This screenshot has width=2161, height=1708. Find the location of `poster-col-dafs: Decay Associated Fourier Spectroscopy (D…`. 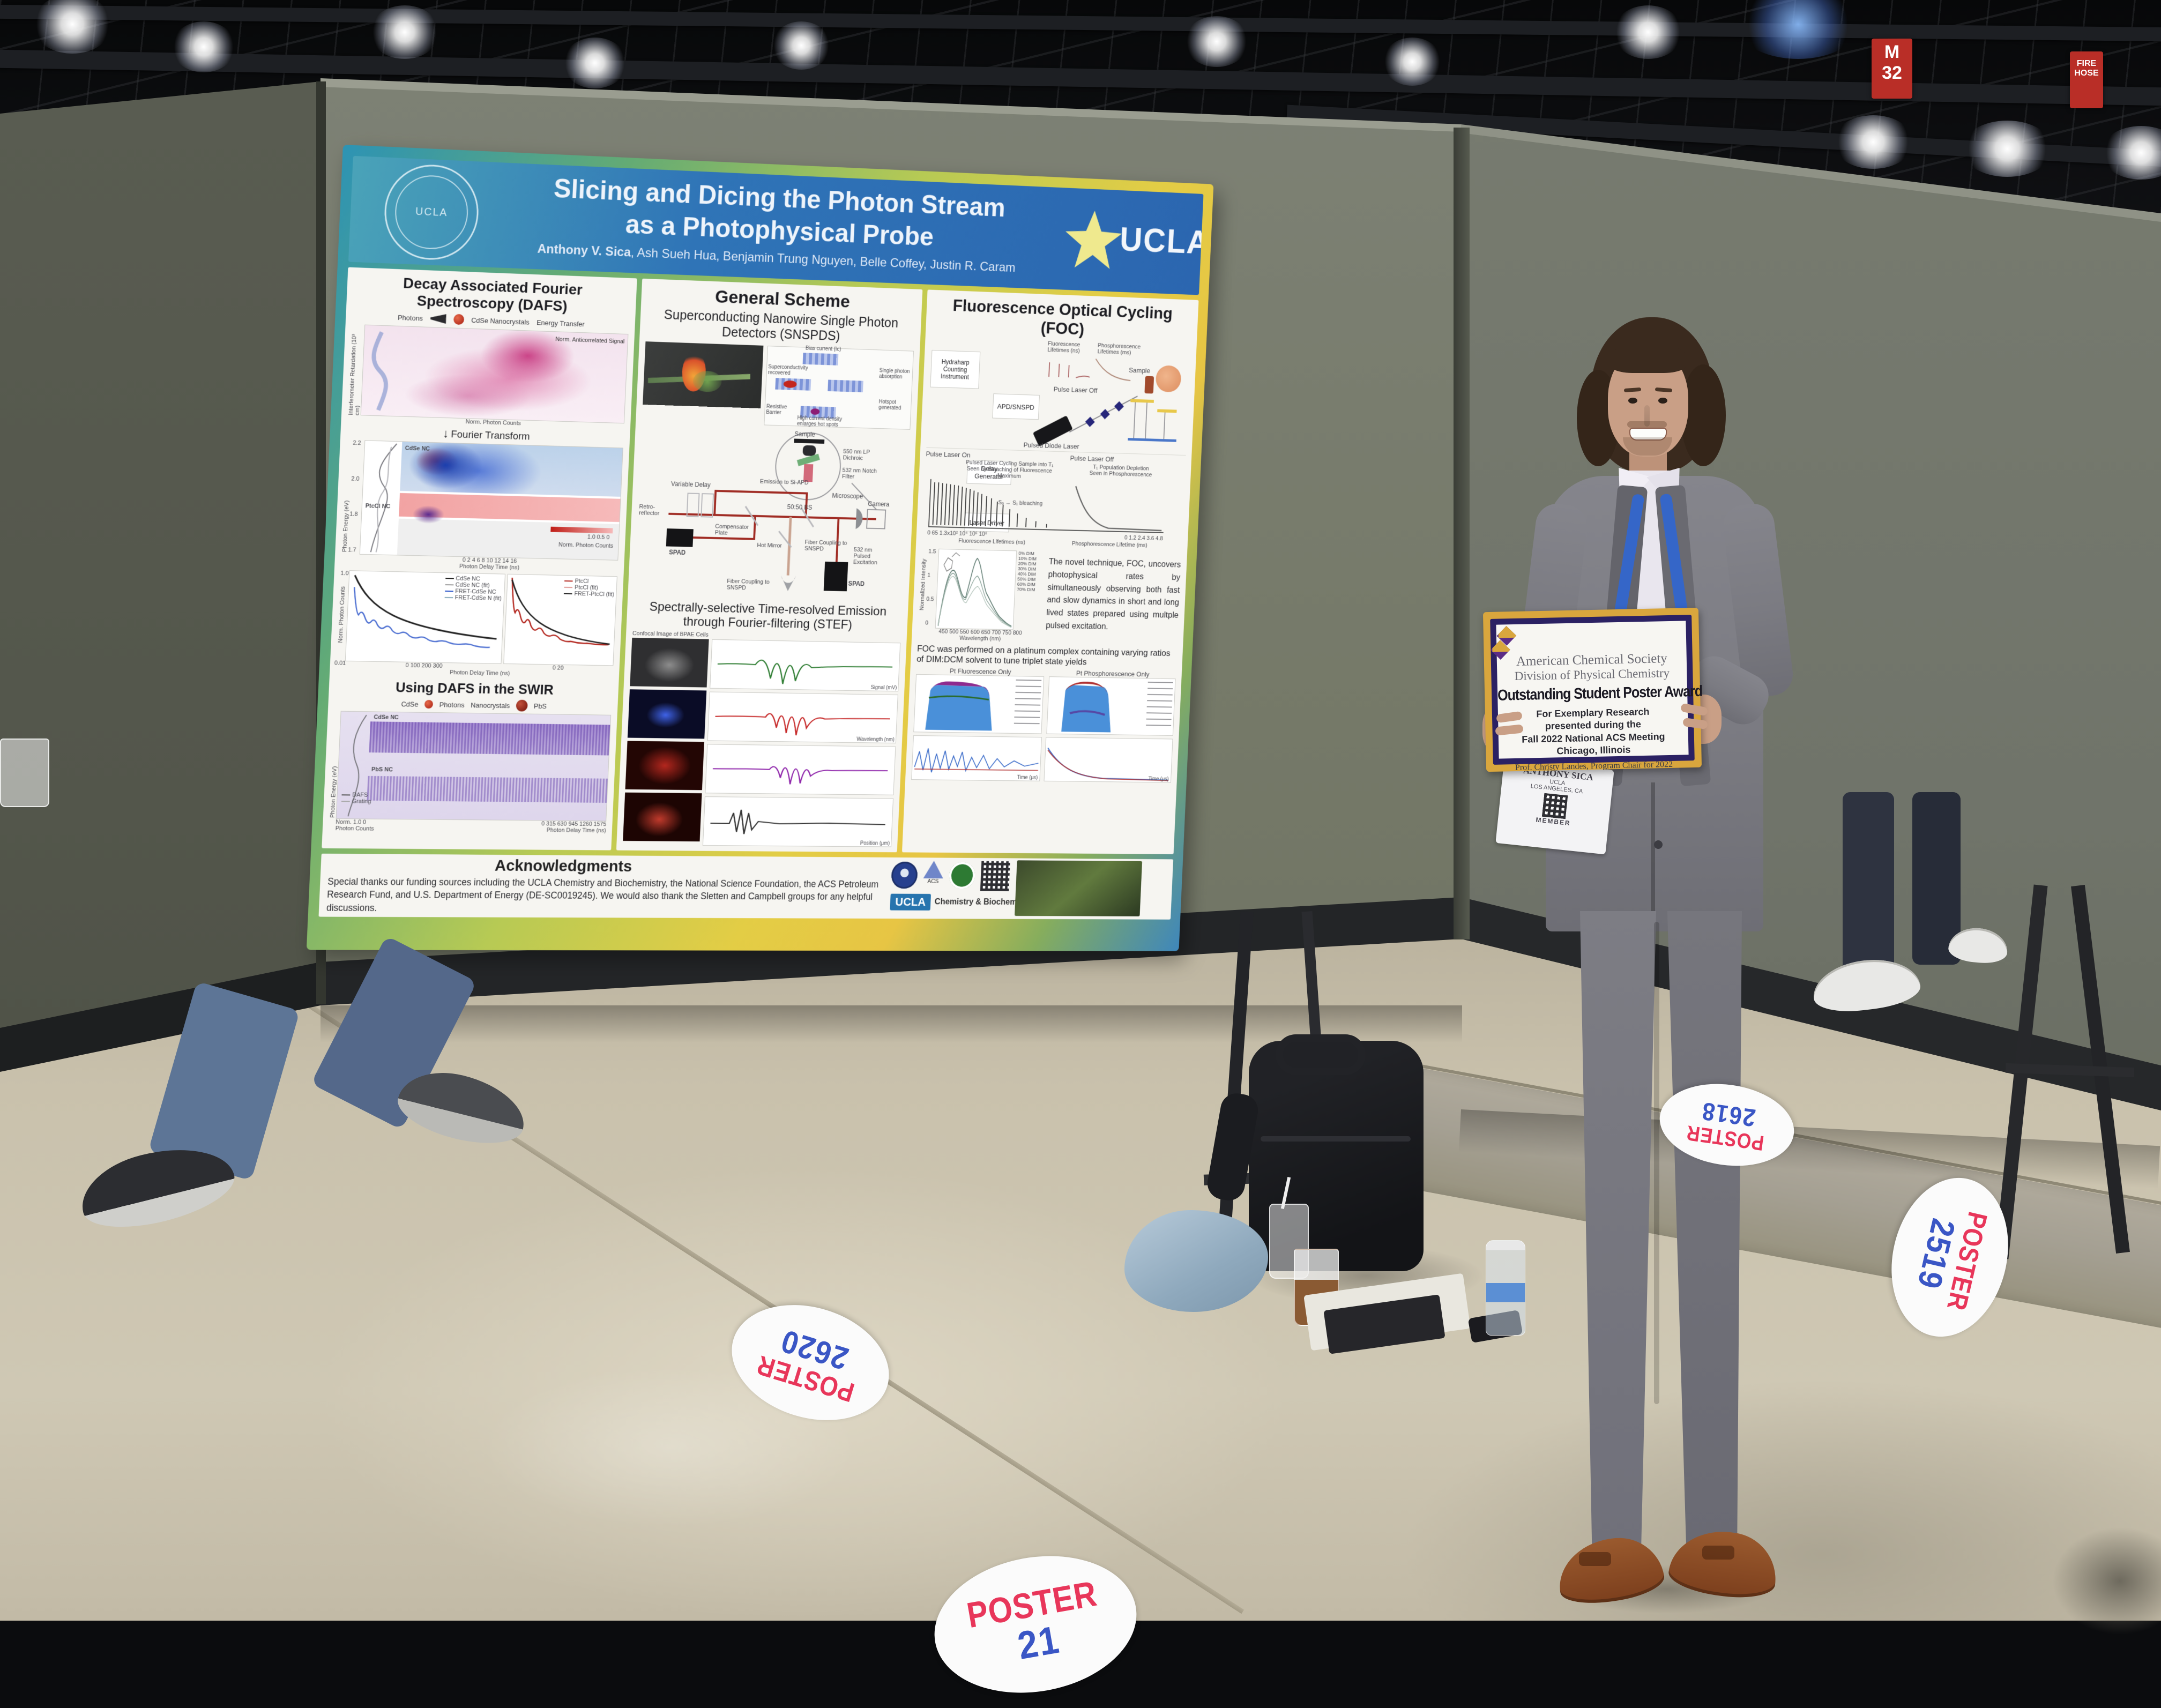

poster-col-dafs: Decay Associated Fourier Spectroscopy (D… is located at coordinates (480, 559).